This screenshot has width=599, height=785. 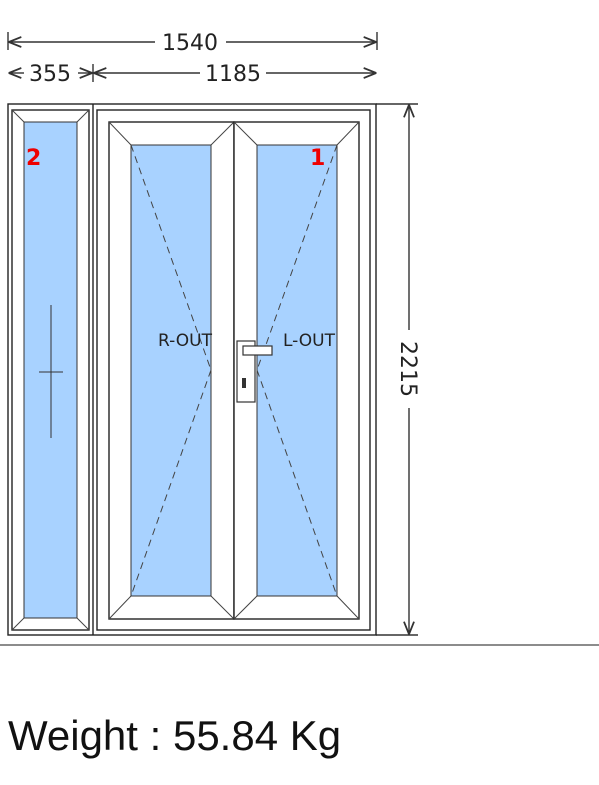 I want to click on height-dimension: 2215, so click(x=398, y=369).